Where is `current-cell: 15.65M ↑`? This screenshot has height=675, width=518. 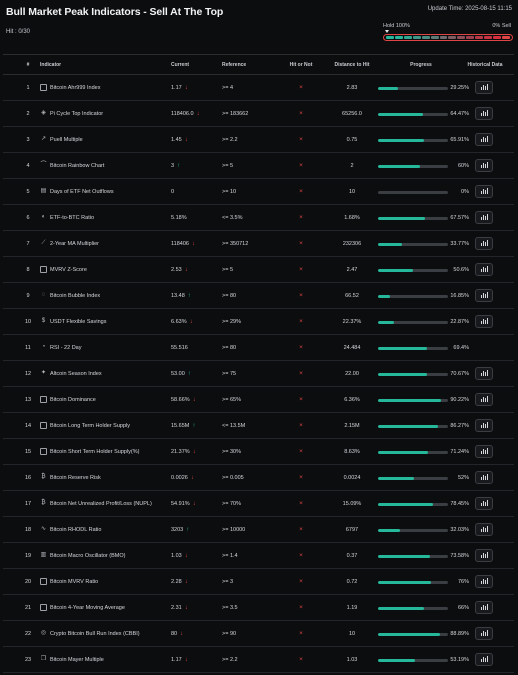
current-cell: 15.65M ↑ is located at coordinates (183, 425).